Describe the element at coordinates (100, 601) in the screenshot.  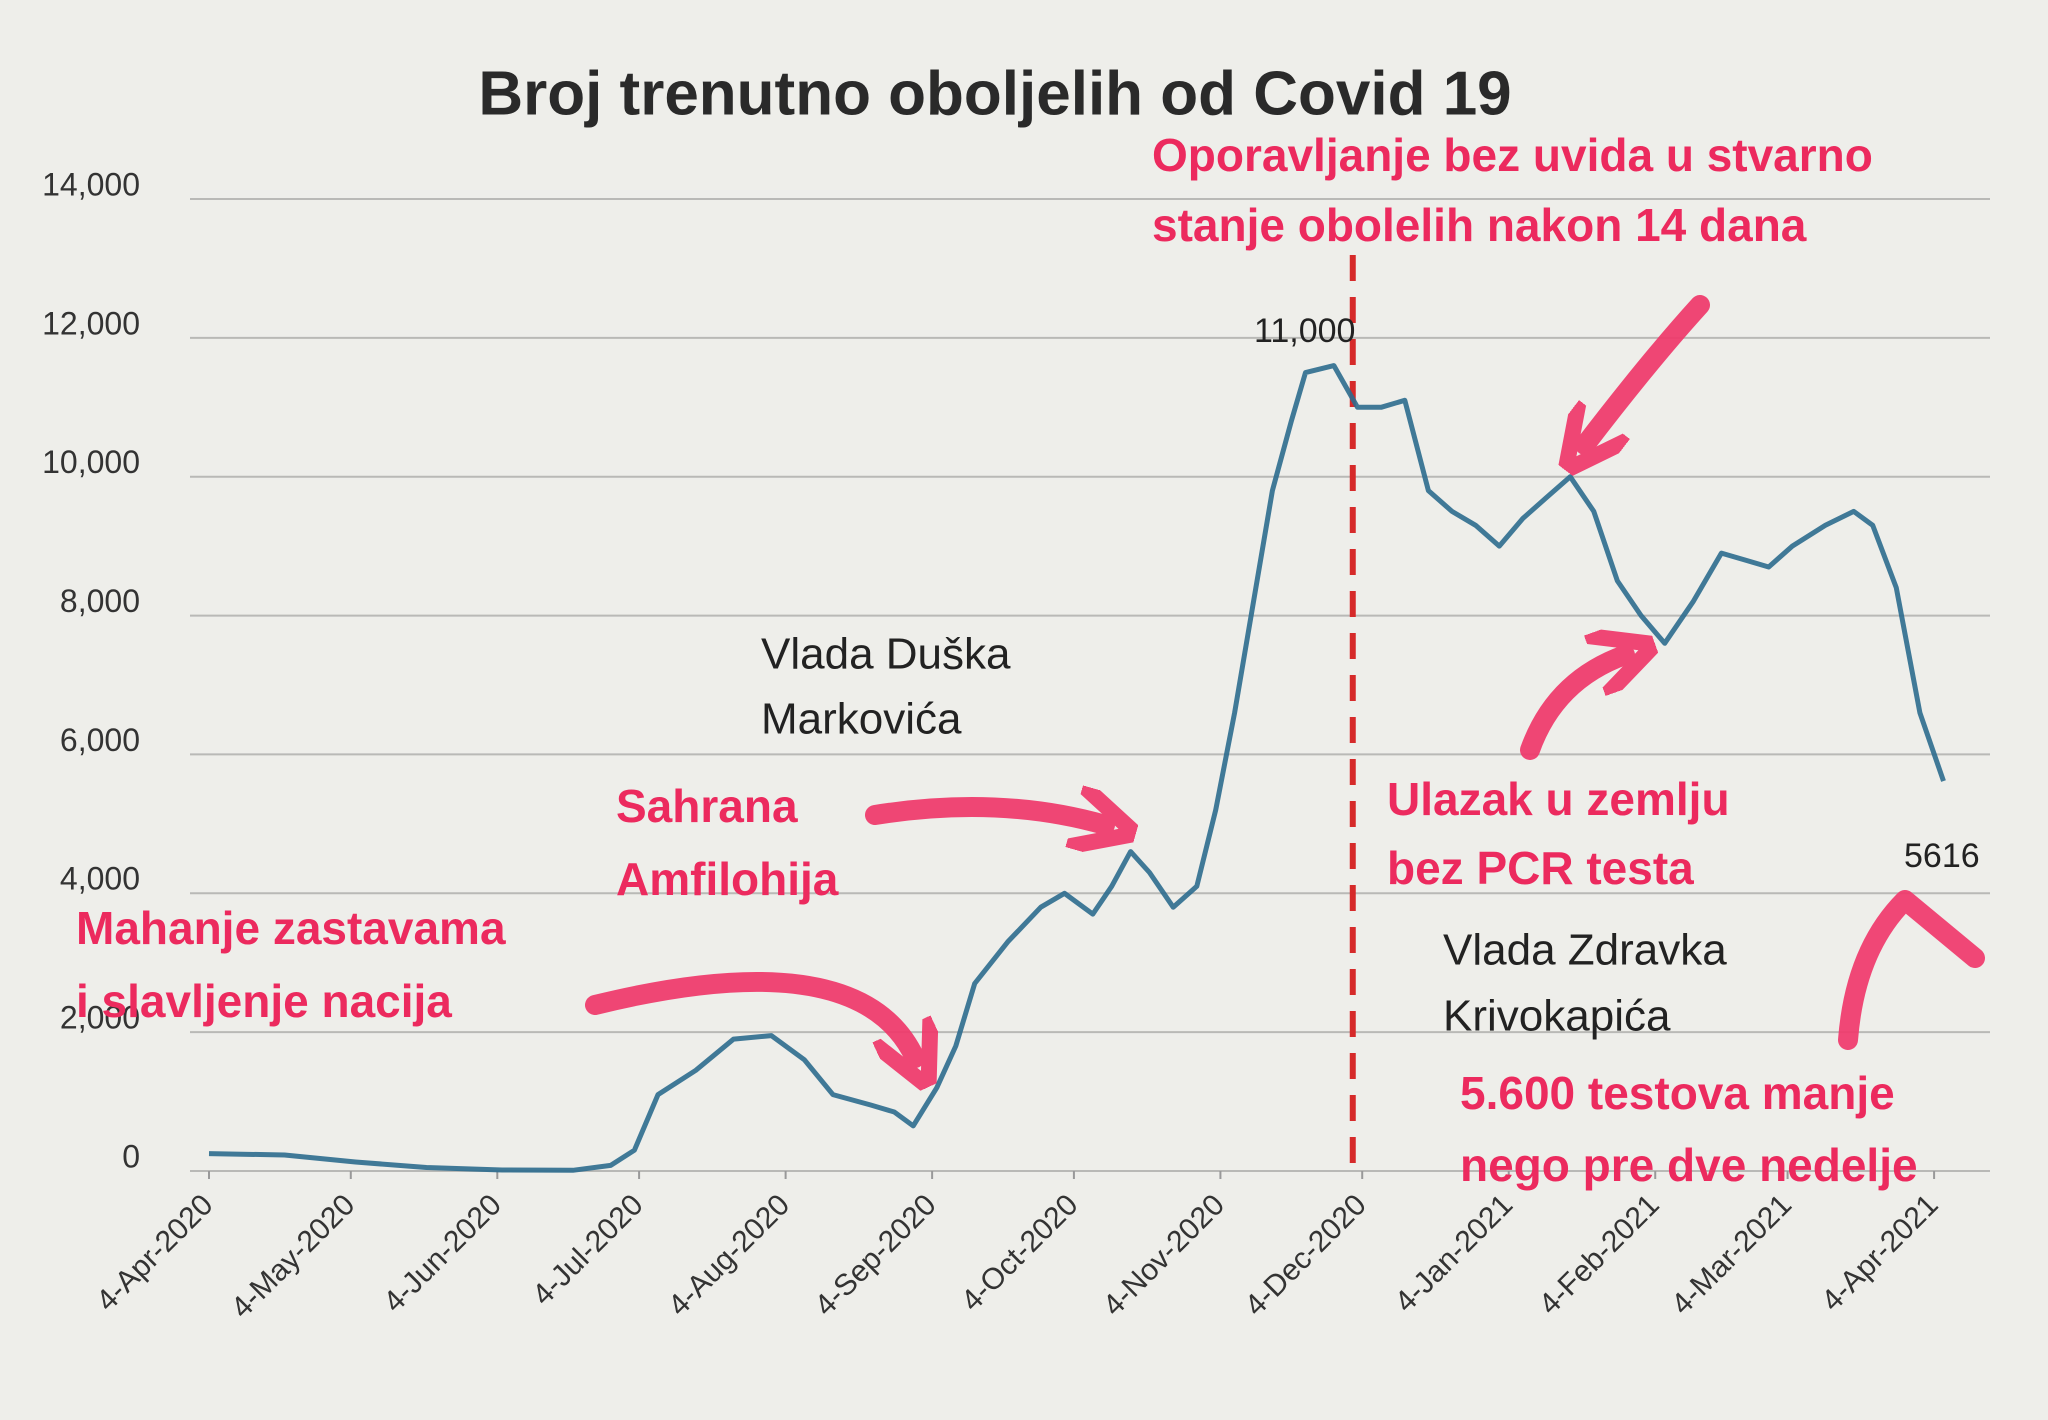
I see `y-tick-label: 8,000` at that location.